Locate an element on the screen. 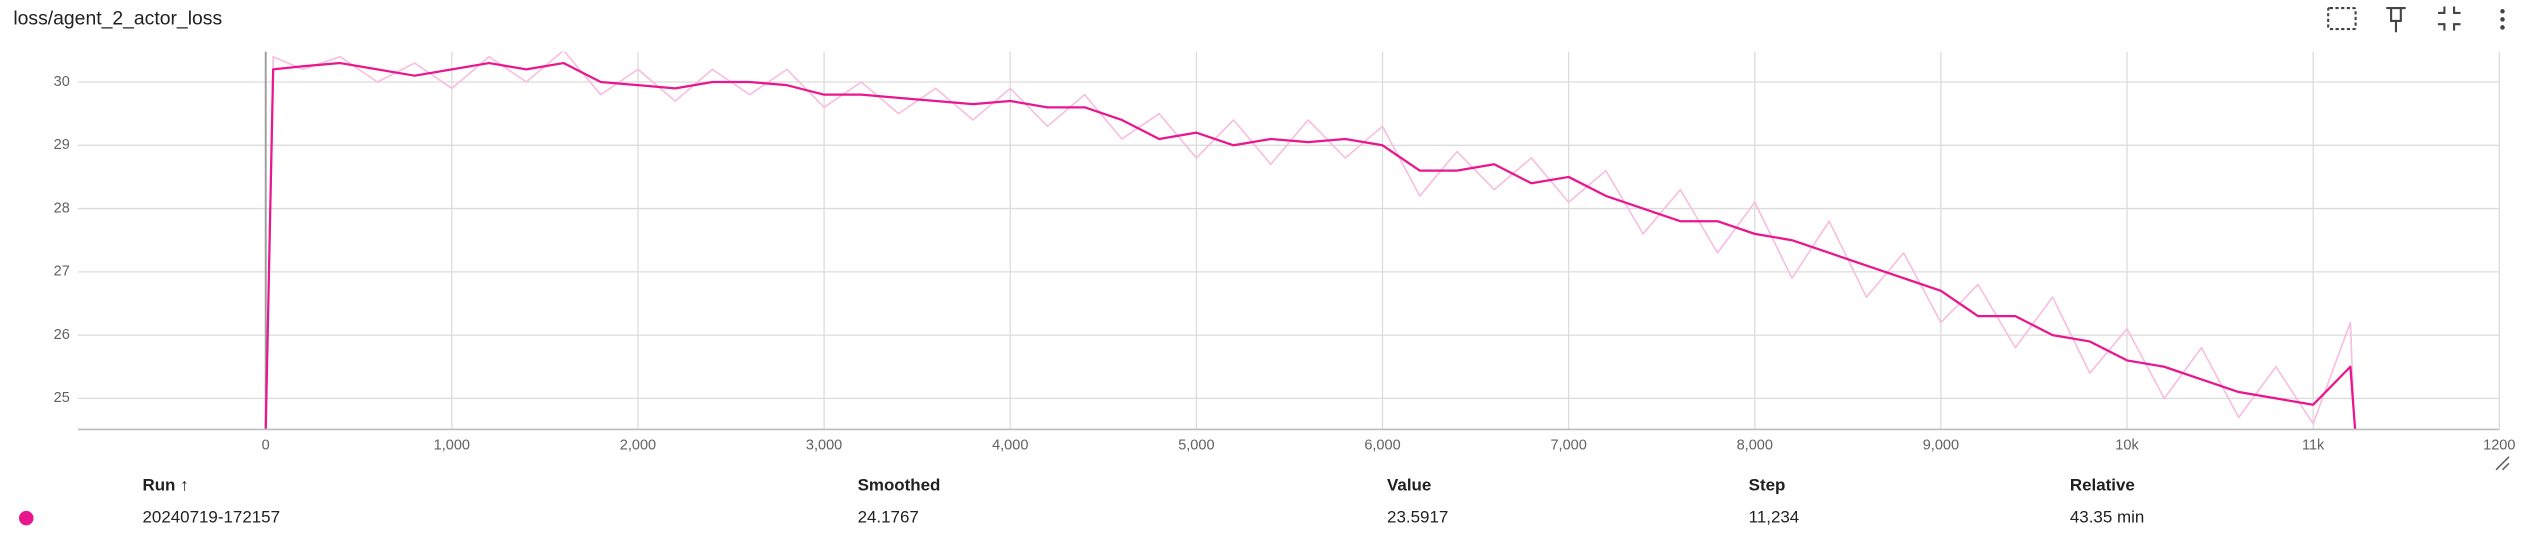 The height and width of the screenshot is (544, 2532). x-tick-label: 4,000 is located at coordinates (1010, 445).